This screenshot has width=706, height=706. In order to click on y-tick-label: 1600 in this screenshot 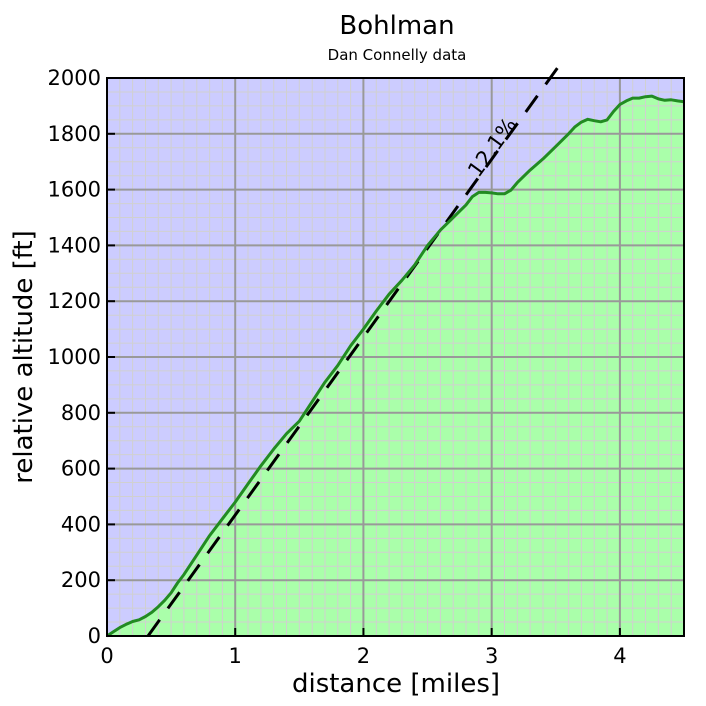, I will do `click(74, 190)`.